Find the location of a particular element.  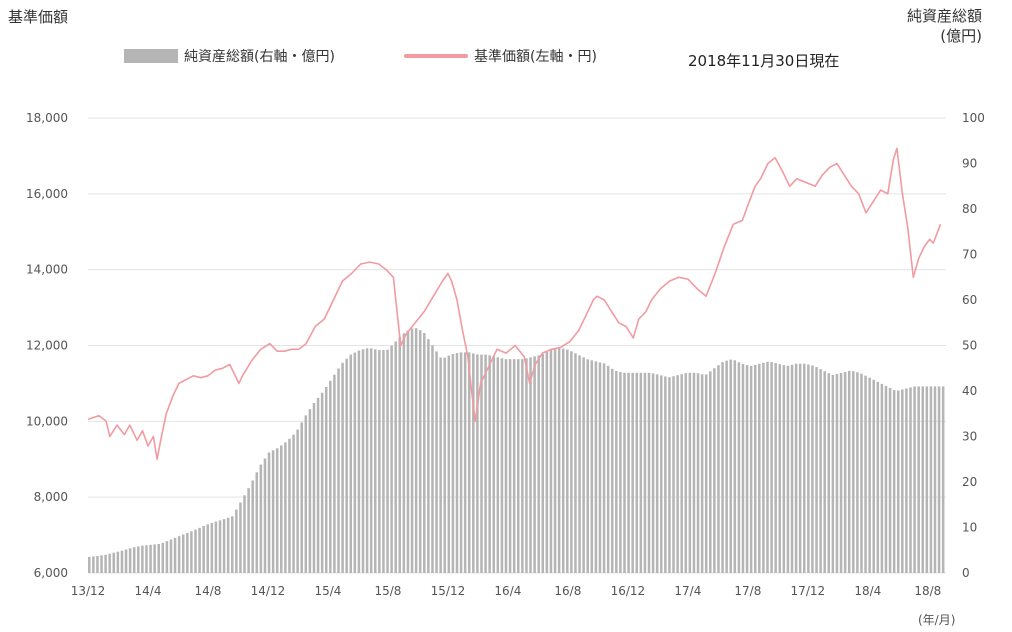

x-tick-label: 17/8 is located at coordinates (747, 591).